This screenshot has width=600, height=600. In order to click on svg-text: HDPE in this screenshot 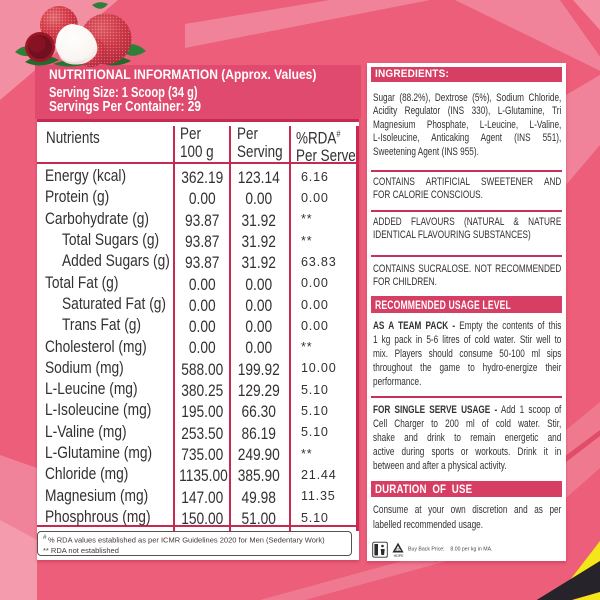, I will do `click(398, 556)`.